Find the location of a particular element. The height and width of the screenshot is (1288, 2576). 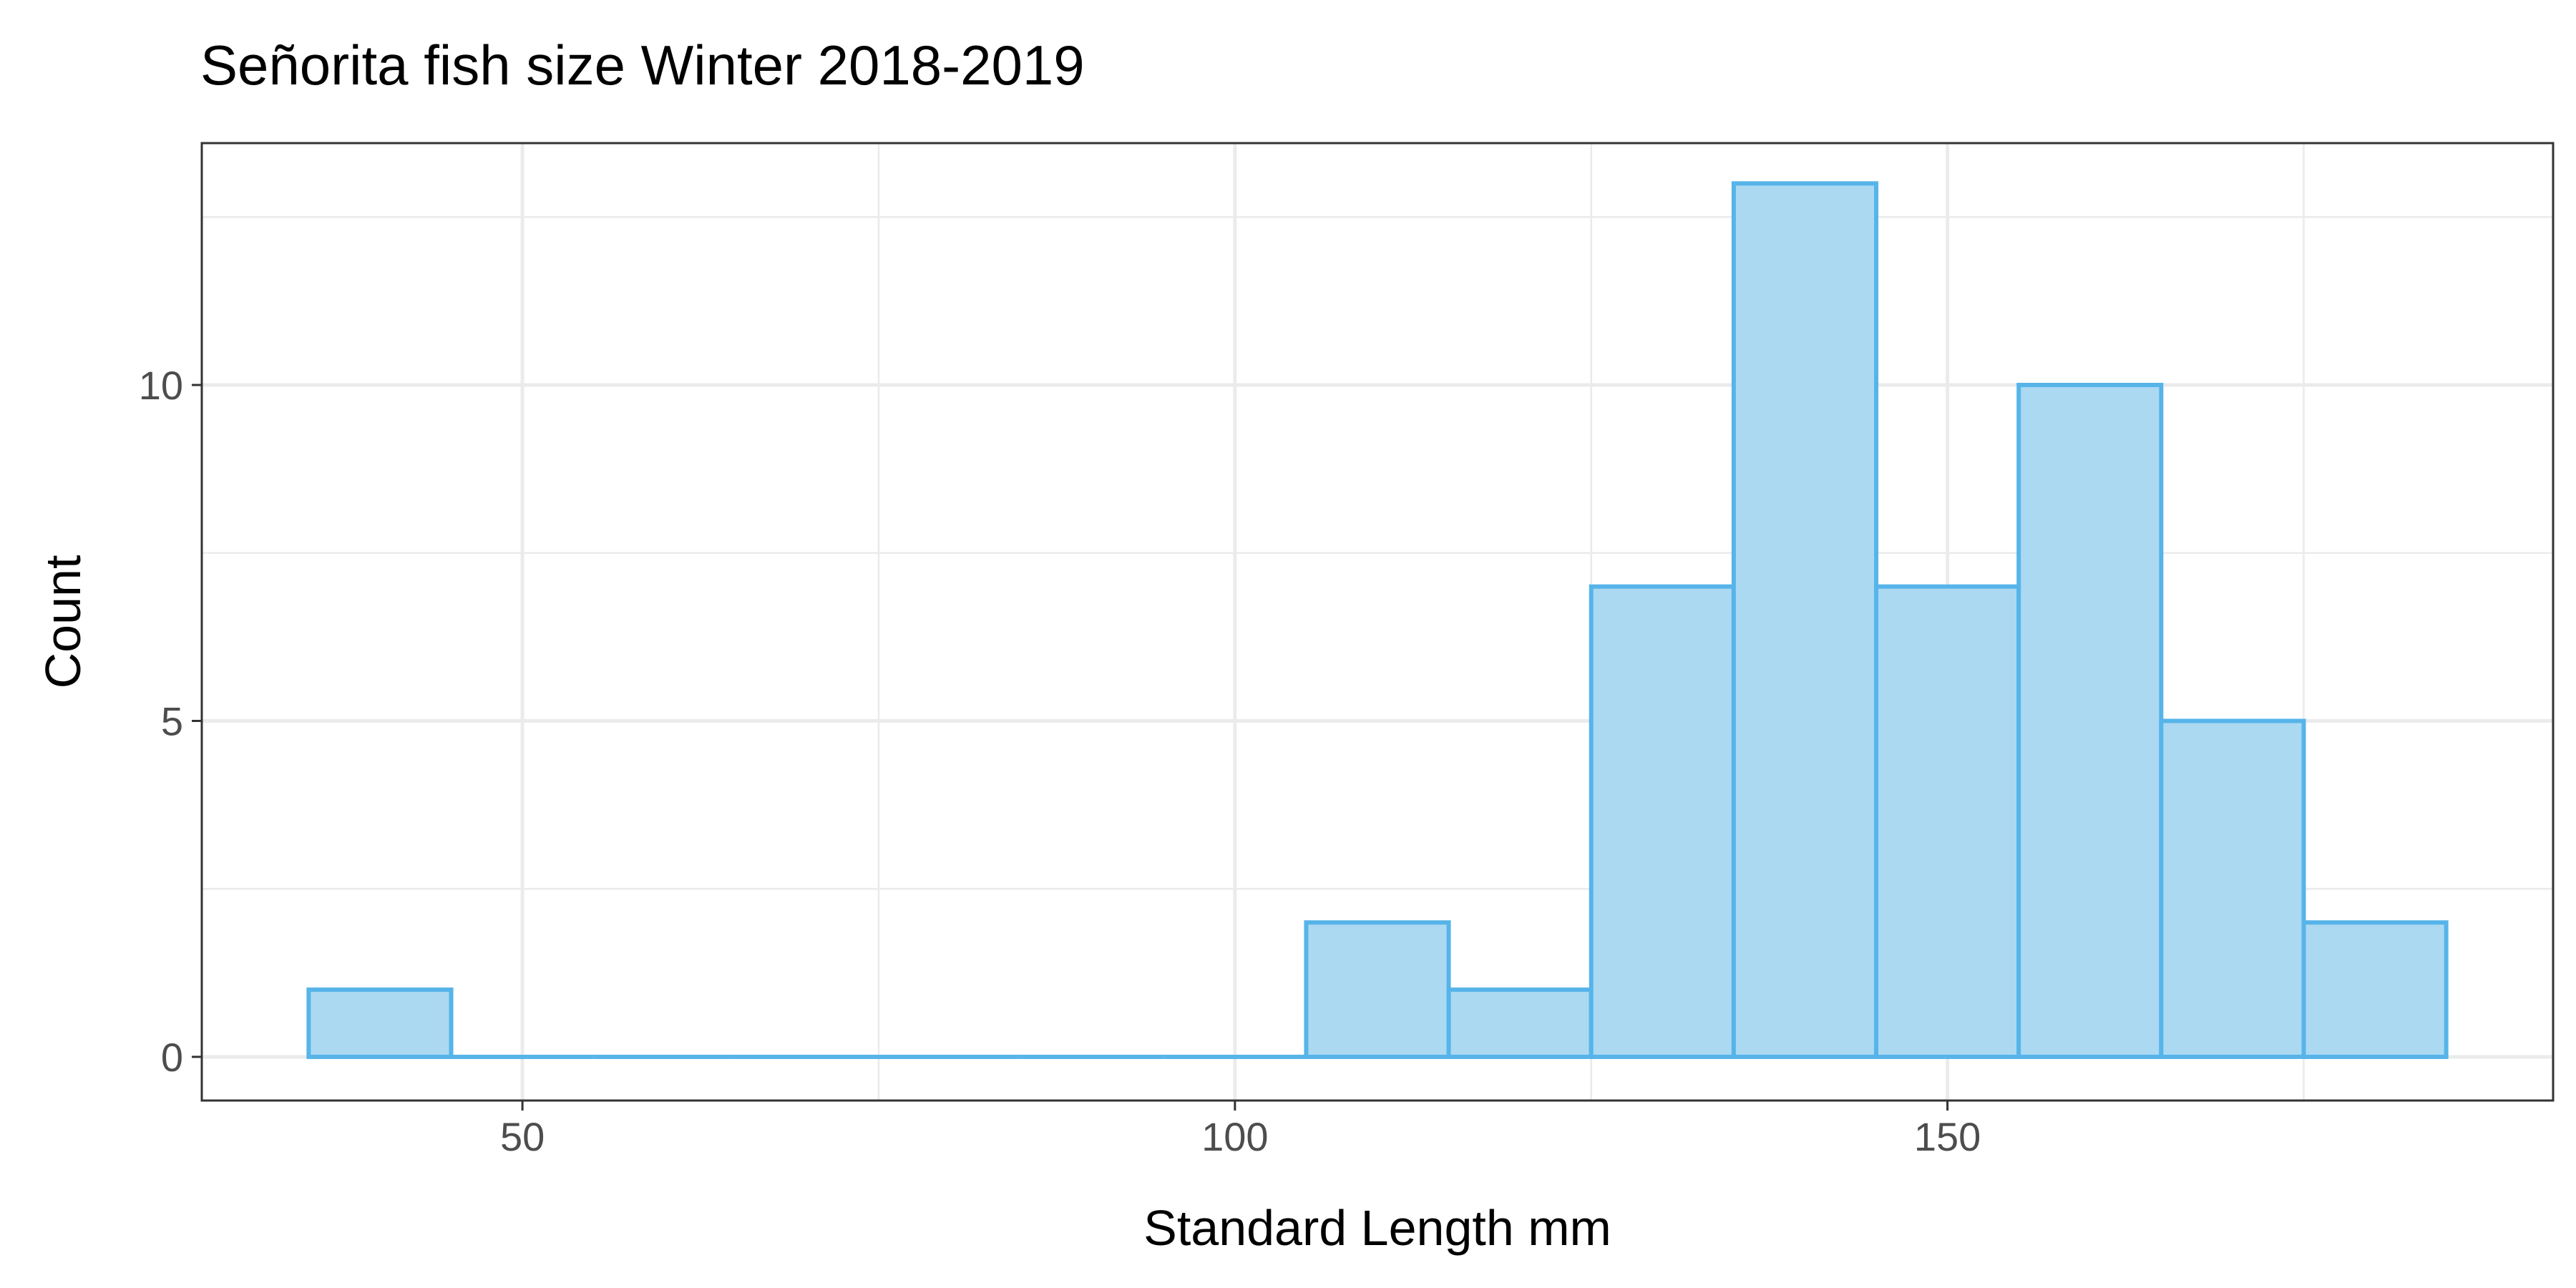

x-axis-ticks: 50 100 150 is located at coordinates (1240, 1130).